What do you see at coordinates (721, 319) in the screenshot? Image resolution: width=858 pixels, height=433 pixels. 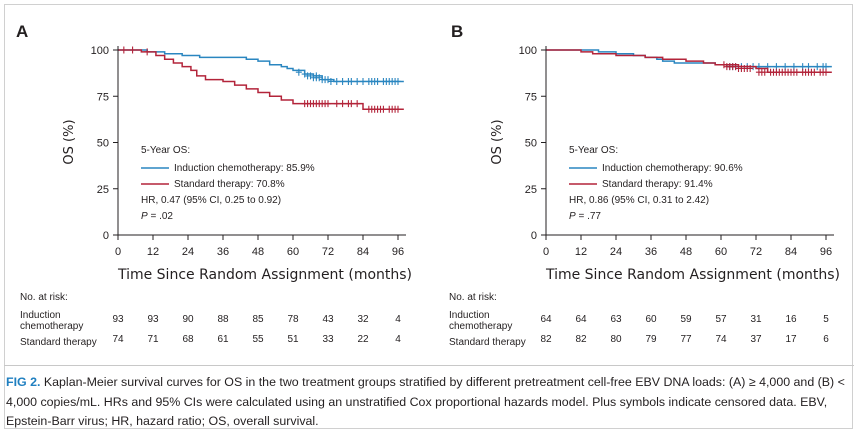 I see `risk-value: 57` at bounding box center [721, 319].